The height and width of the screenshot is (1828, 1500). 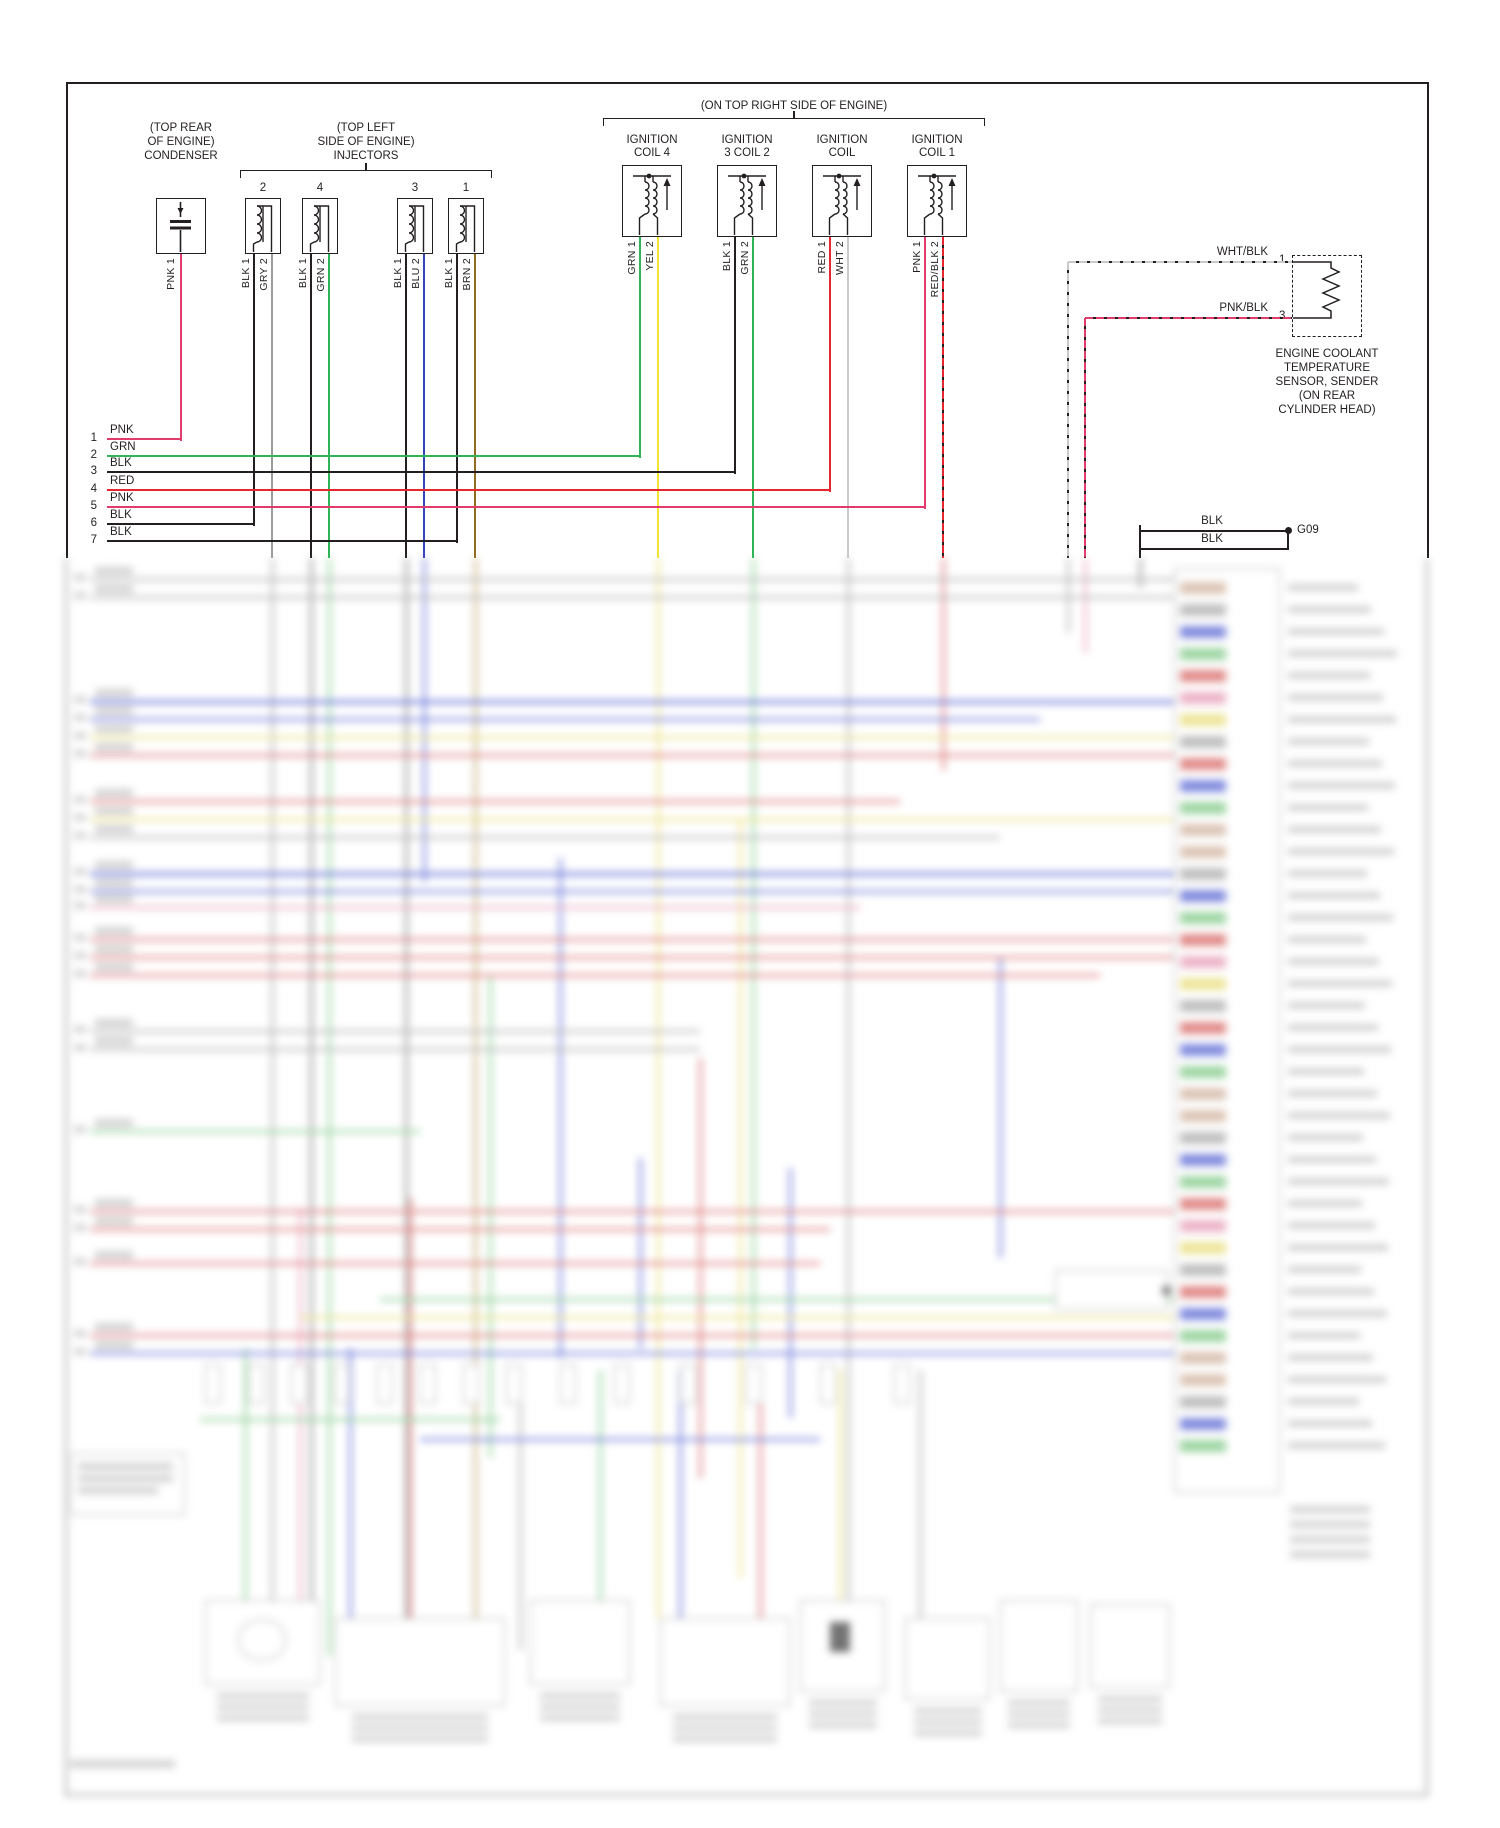 What do you see at coordinates (67, 320) in the screenshot?
I see `page-border-left` at bounding box center [67, 320].